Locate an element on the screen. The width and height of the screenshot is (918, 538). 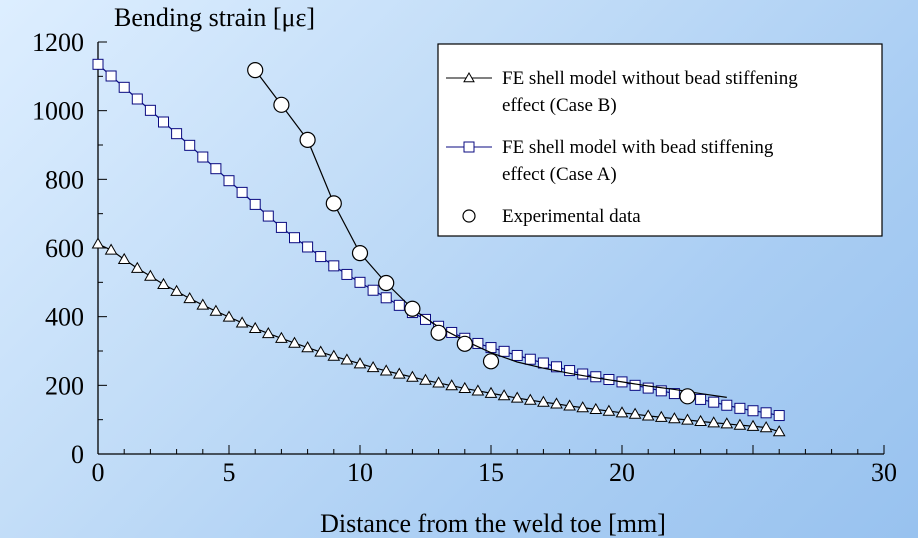
legend-label: effect (Case A) is located at coordinates (559, 174).